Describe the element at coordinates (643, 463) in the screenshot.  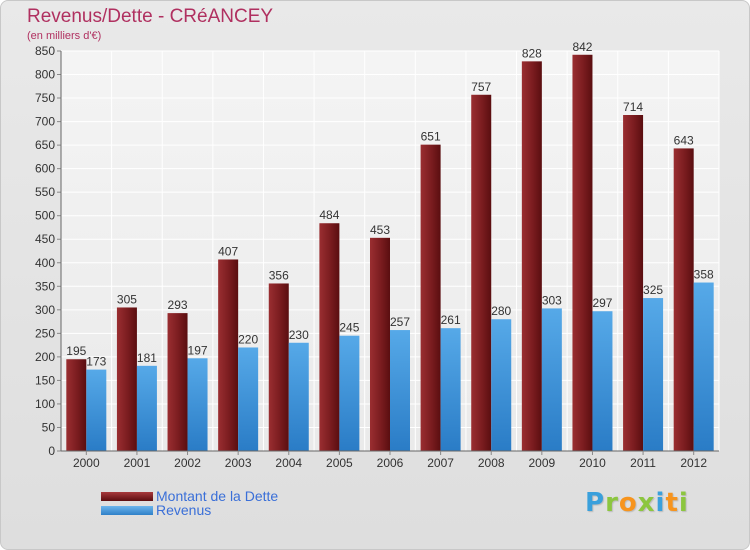
I see `x-tick-label: 2011` at that location.